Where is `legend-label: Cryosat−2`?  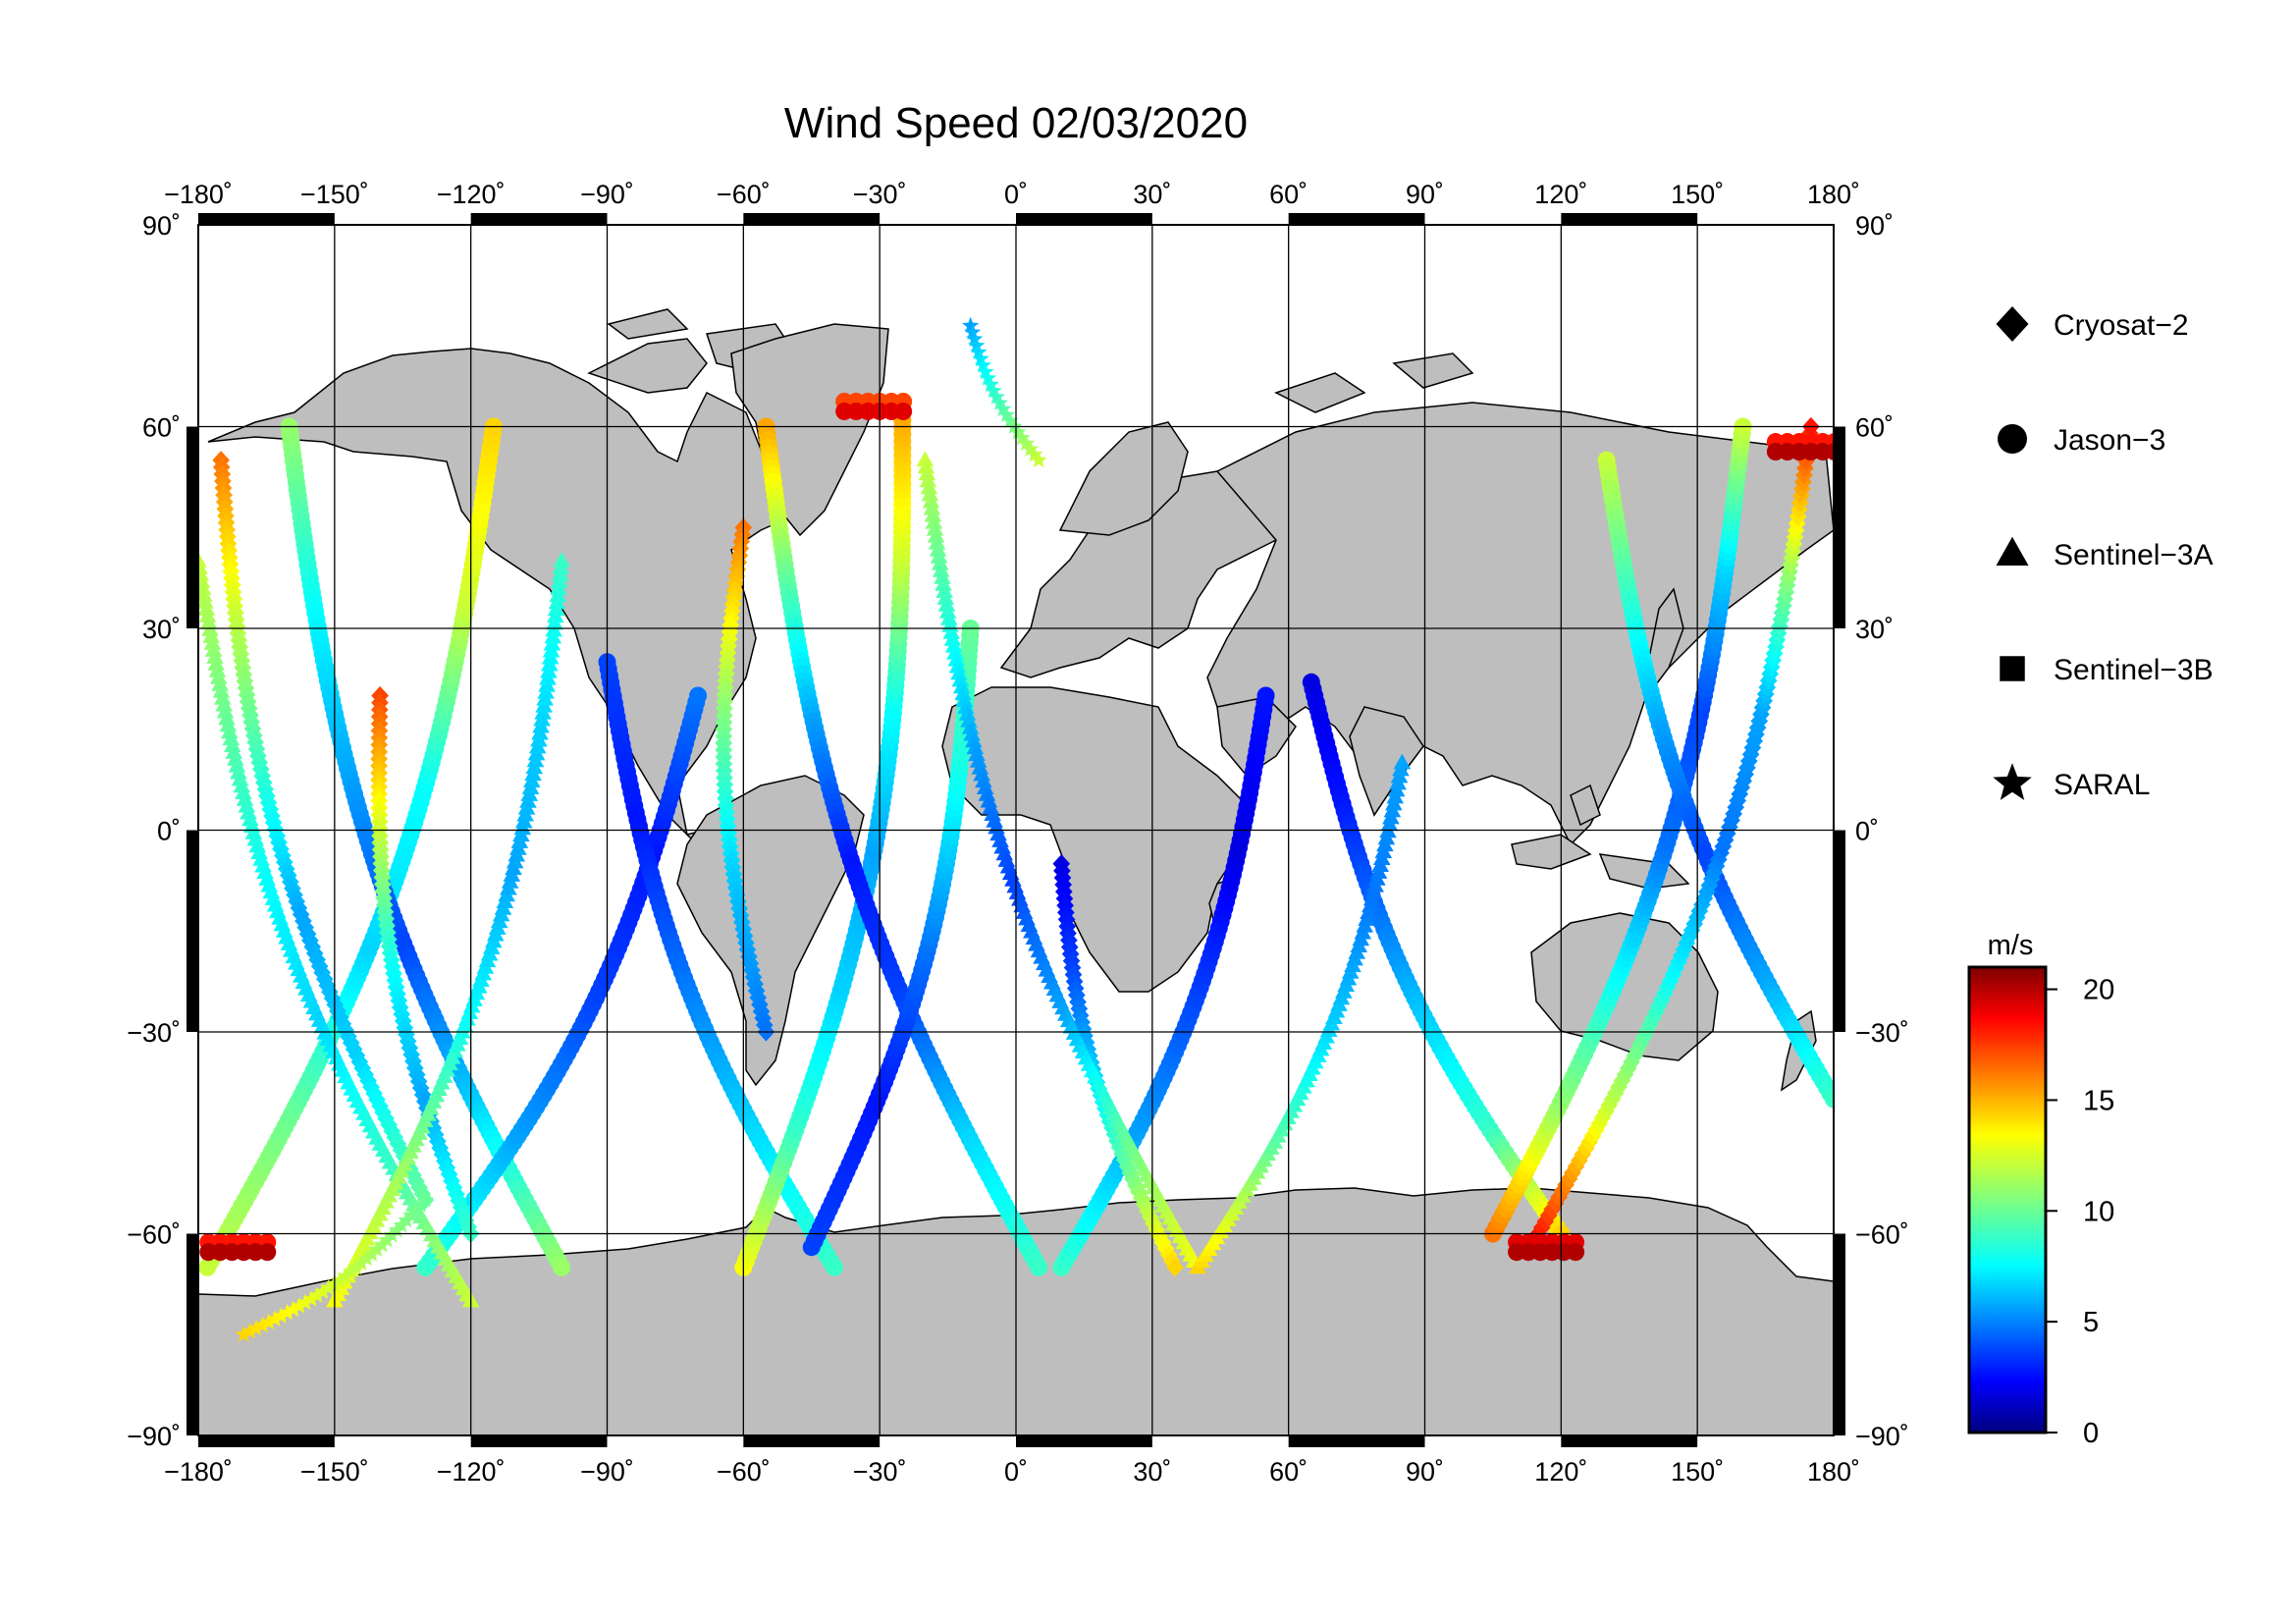
legend-label: Cryosat−2 is located at coordinates (2121, 325).